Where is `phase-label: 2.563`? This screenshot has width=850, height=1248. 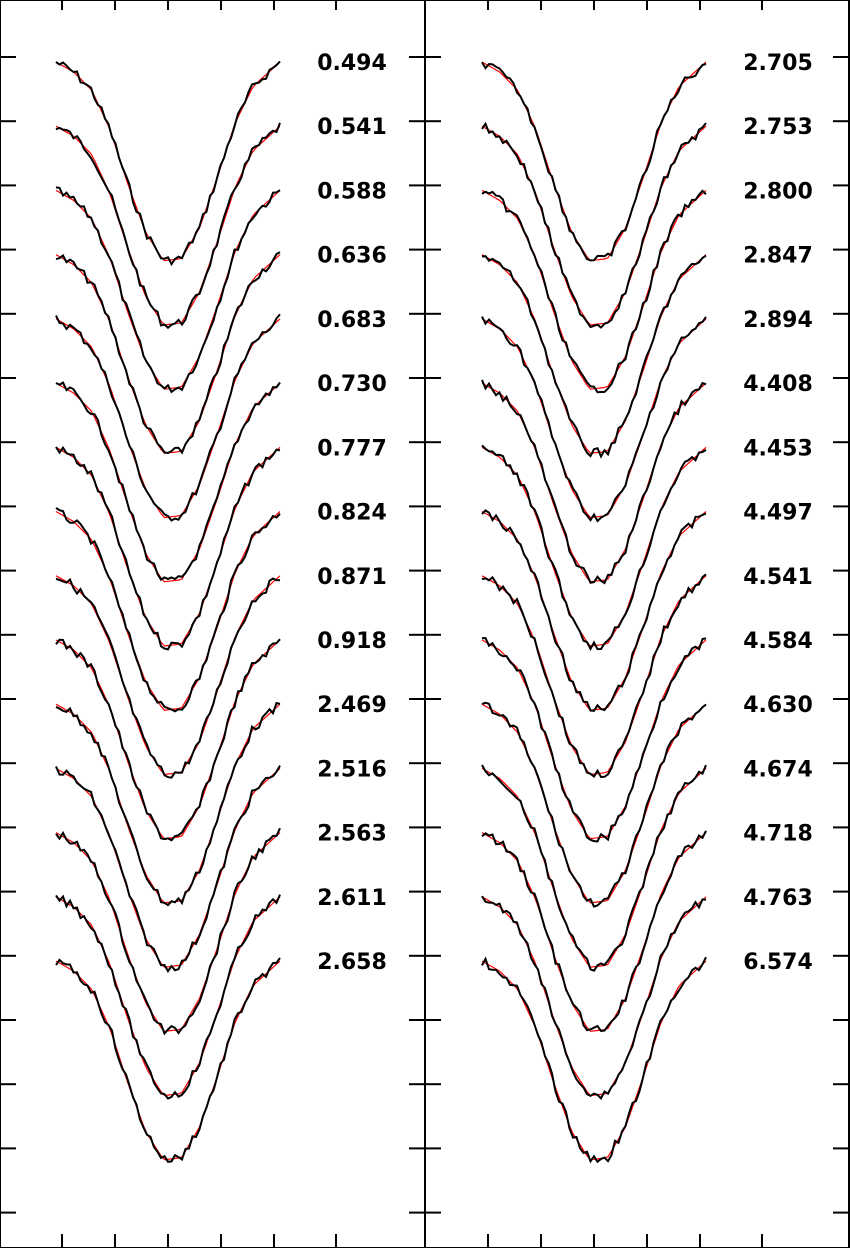 phase-label: 2.563 is located at coordinates (352, 834).